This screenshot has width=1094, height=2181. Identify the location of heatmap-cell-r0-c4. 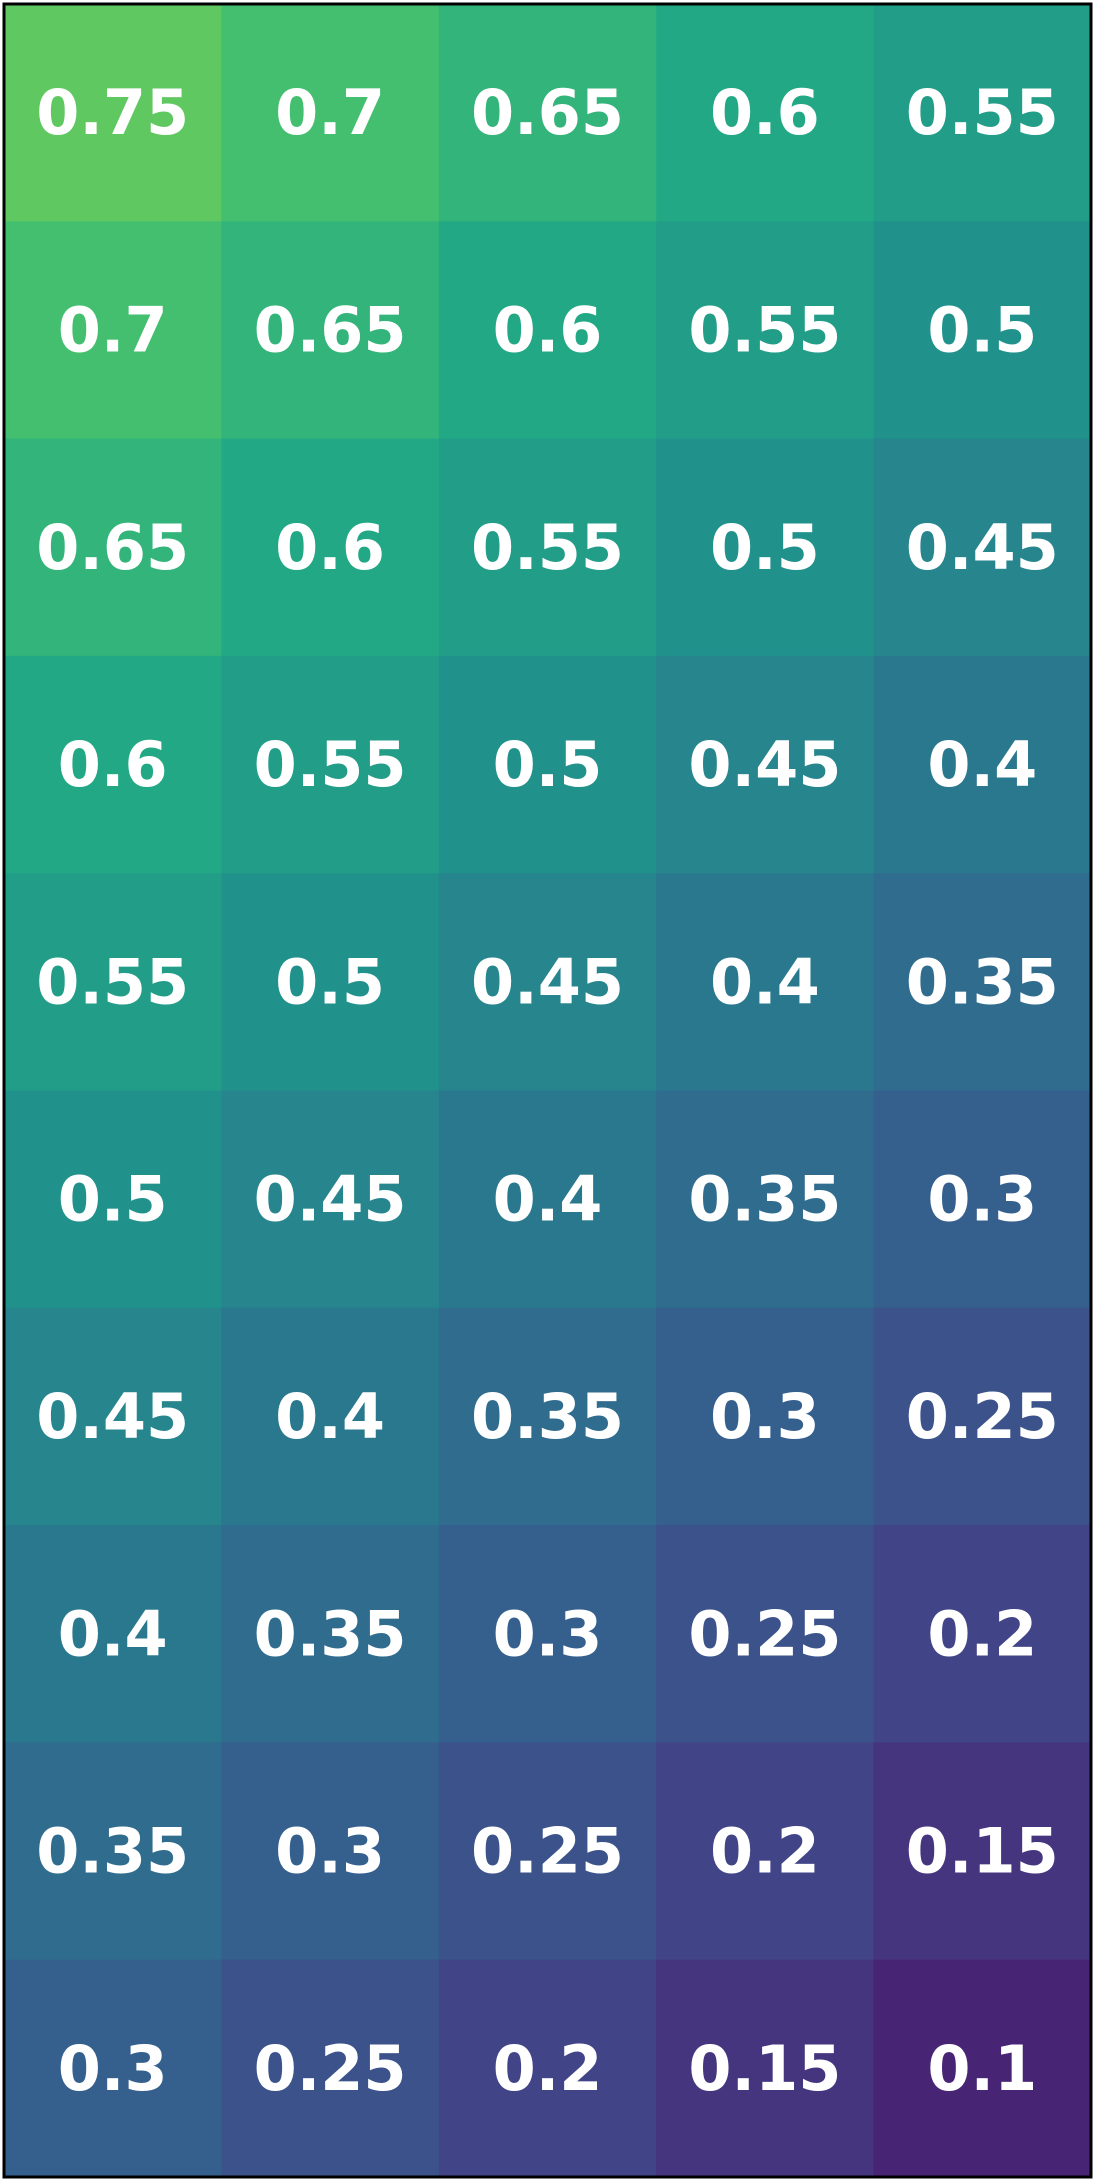
(982, 113).